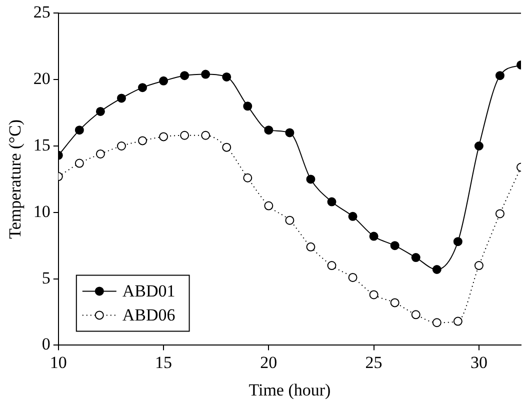  What do you see at coordinates (149, 315) in the screenshot?
I see `legend-label: ABD06` at bounding box center [149, 315].